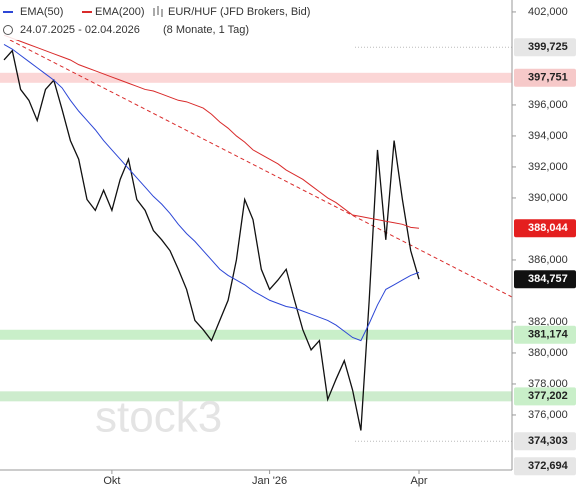 This screenshot has height=495, width=577. Describe the element at coordinates (239, 12) in the screenshot. I see `chart-title: EUR/HUF (JFD Brokers, Bid)` at that location.